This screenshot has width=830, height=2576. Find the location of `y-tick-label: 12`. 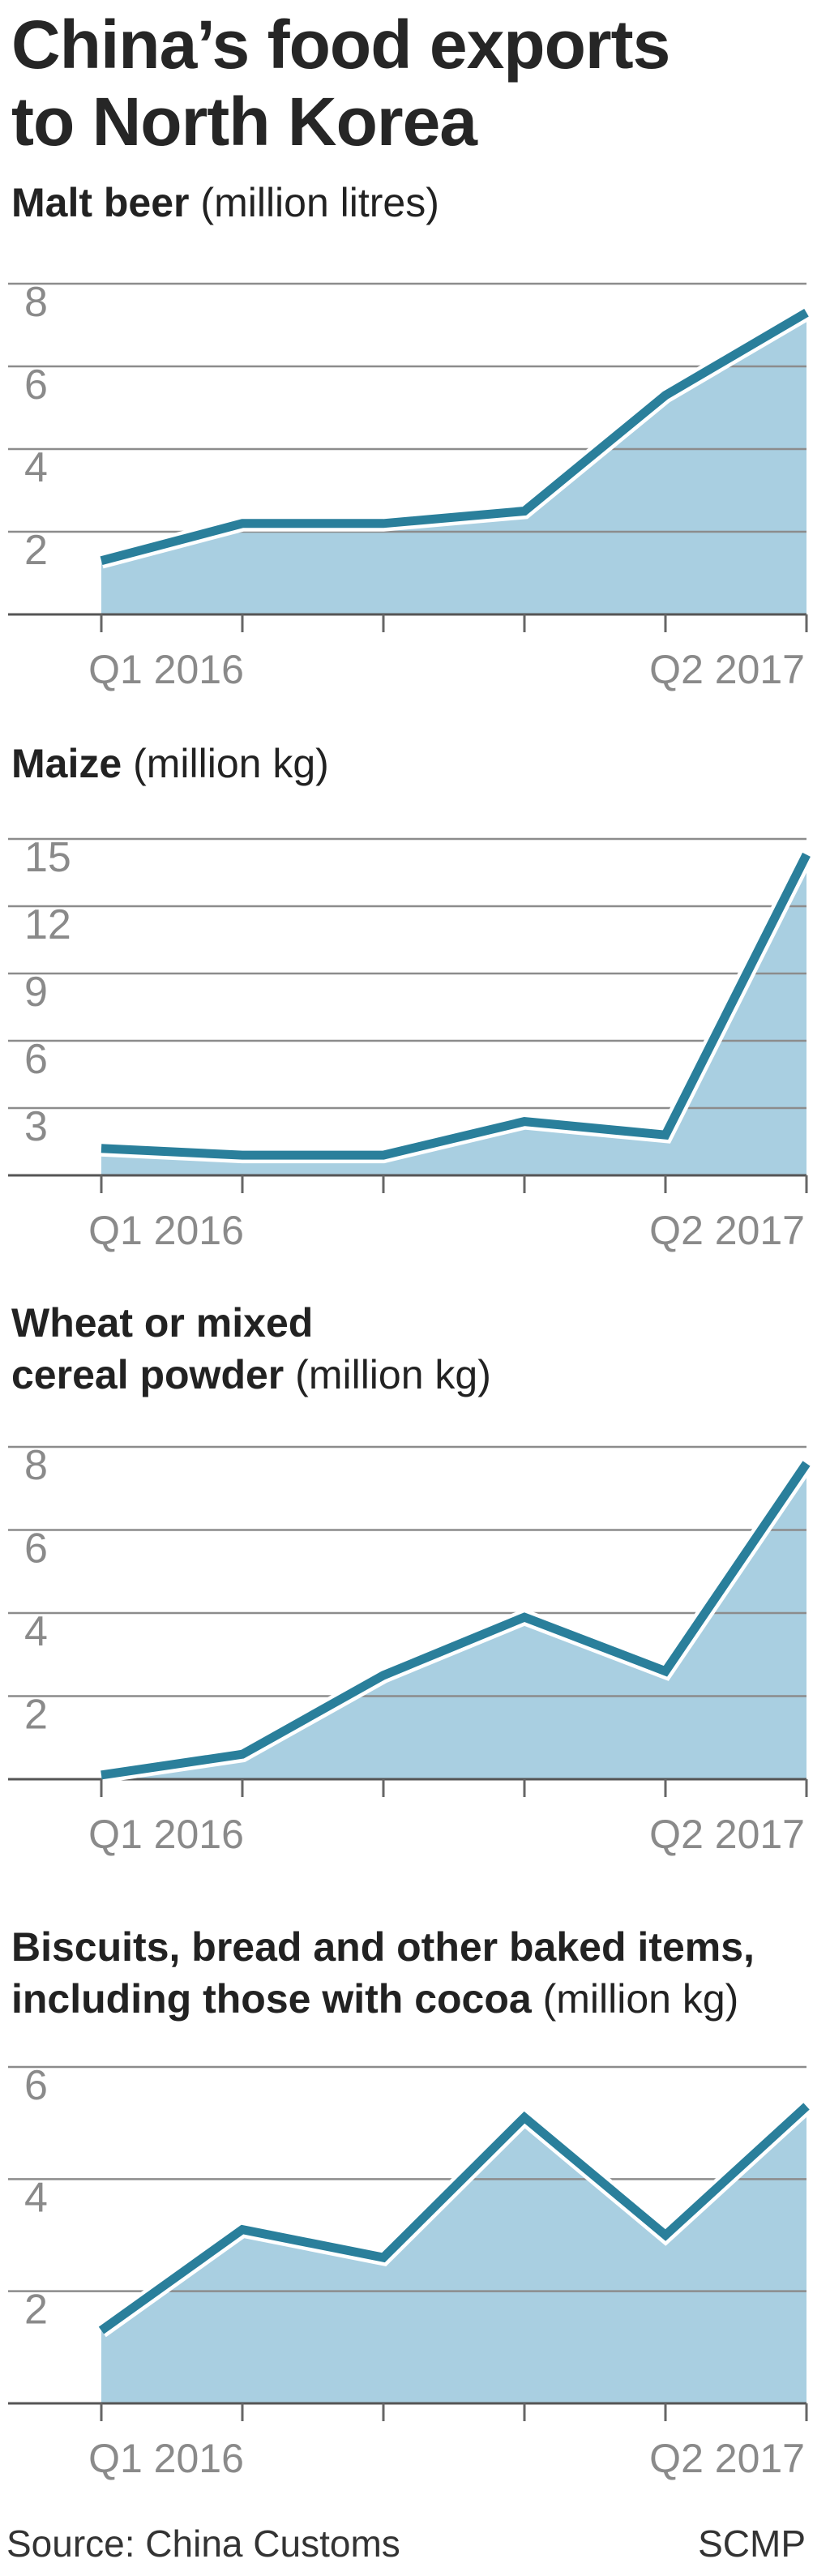

y-tick-label: 12 is located at coordinates (47, 925).